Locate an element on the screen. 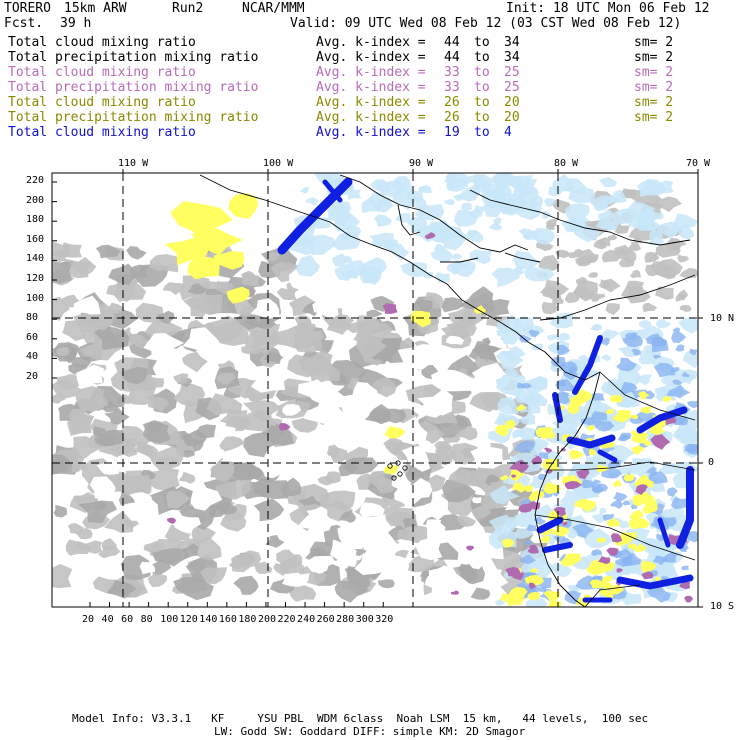 The image size is (740, 740). legend-stat: Avg. k-index = is located at coordinates (371, 57).